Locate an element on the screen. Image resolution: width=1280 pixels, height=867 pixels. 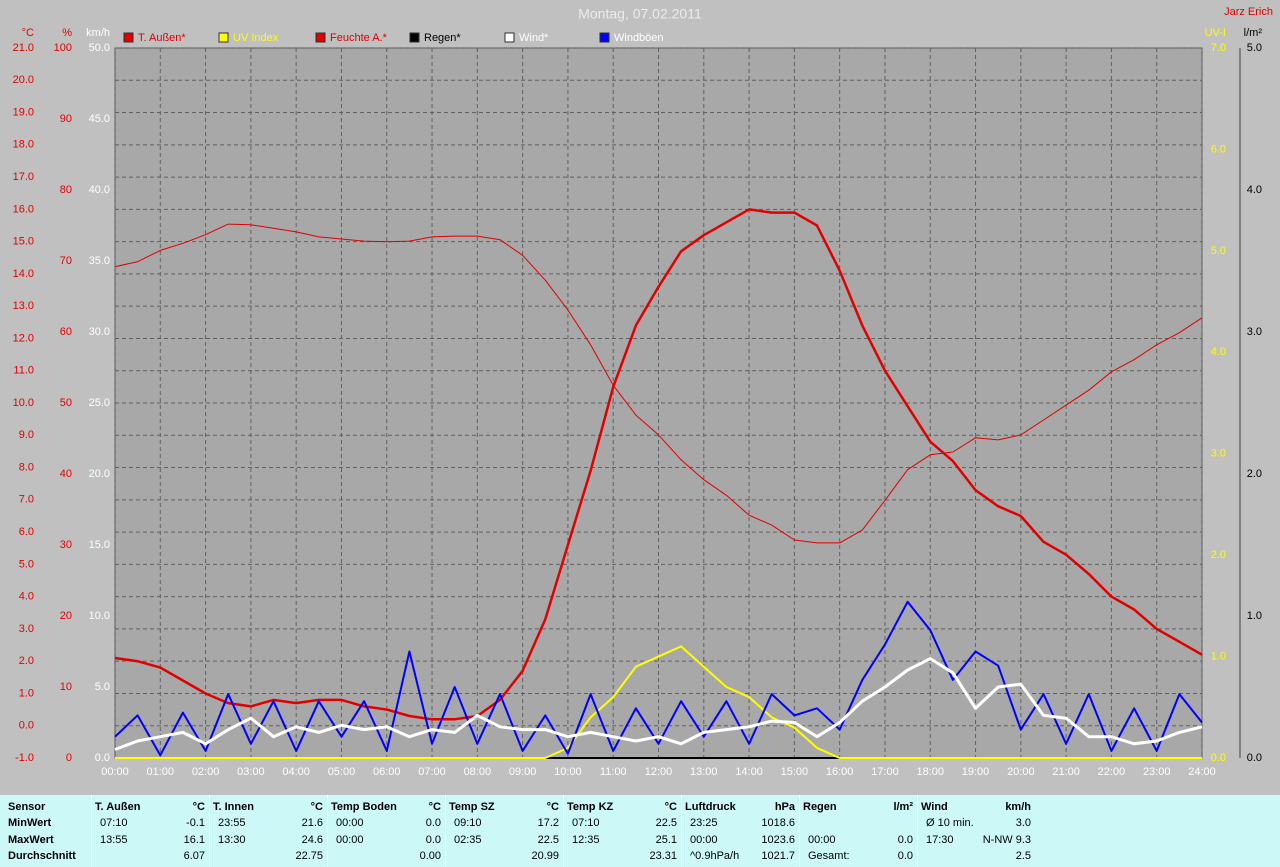
y-tick-label: 90 is located at coordinates (66, 119).